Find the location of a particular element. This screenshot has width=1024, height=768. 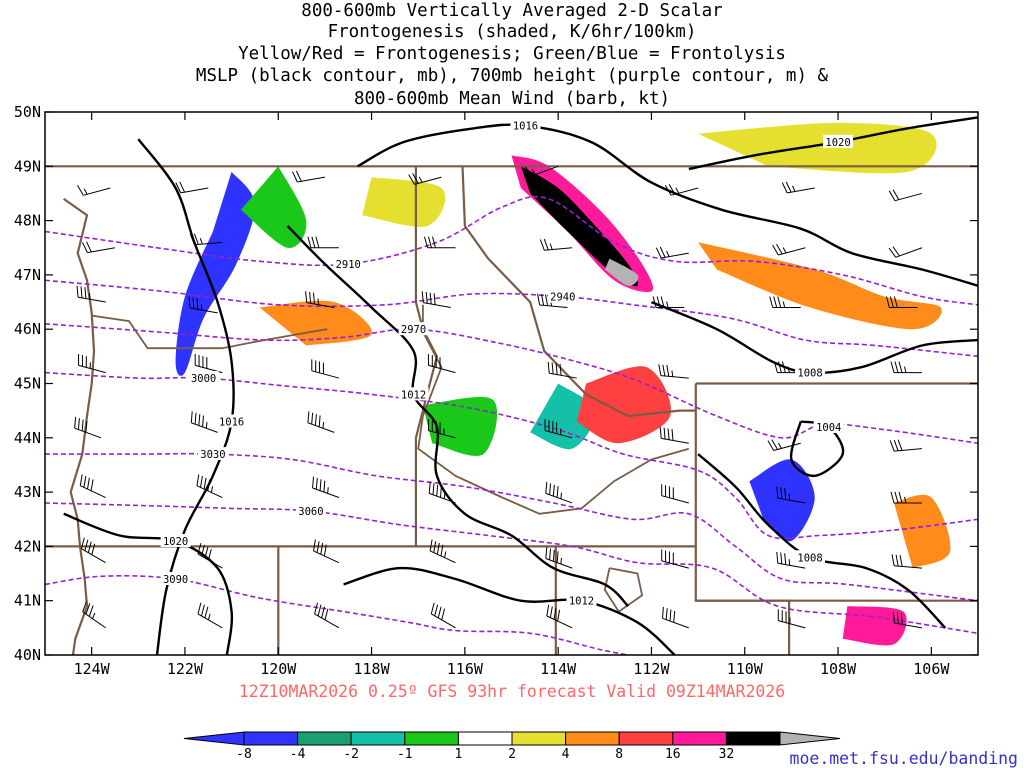

lon-tick-label-9: 106W is located at coordinates (931, 669).